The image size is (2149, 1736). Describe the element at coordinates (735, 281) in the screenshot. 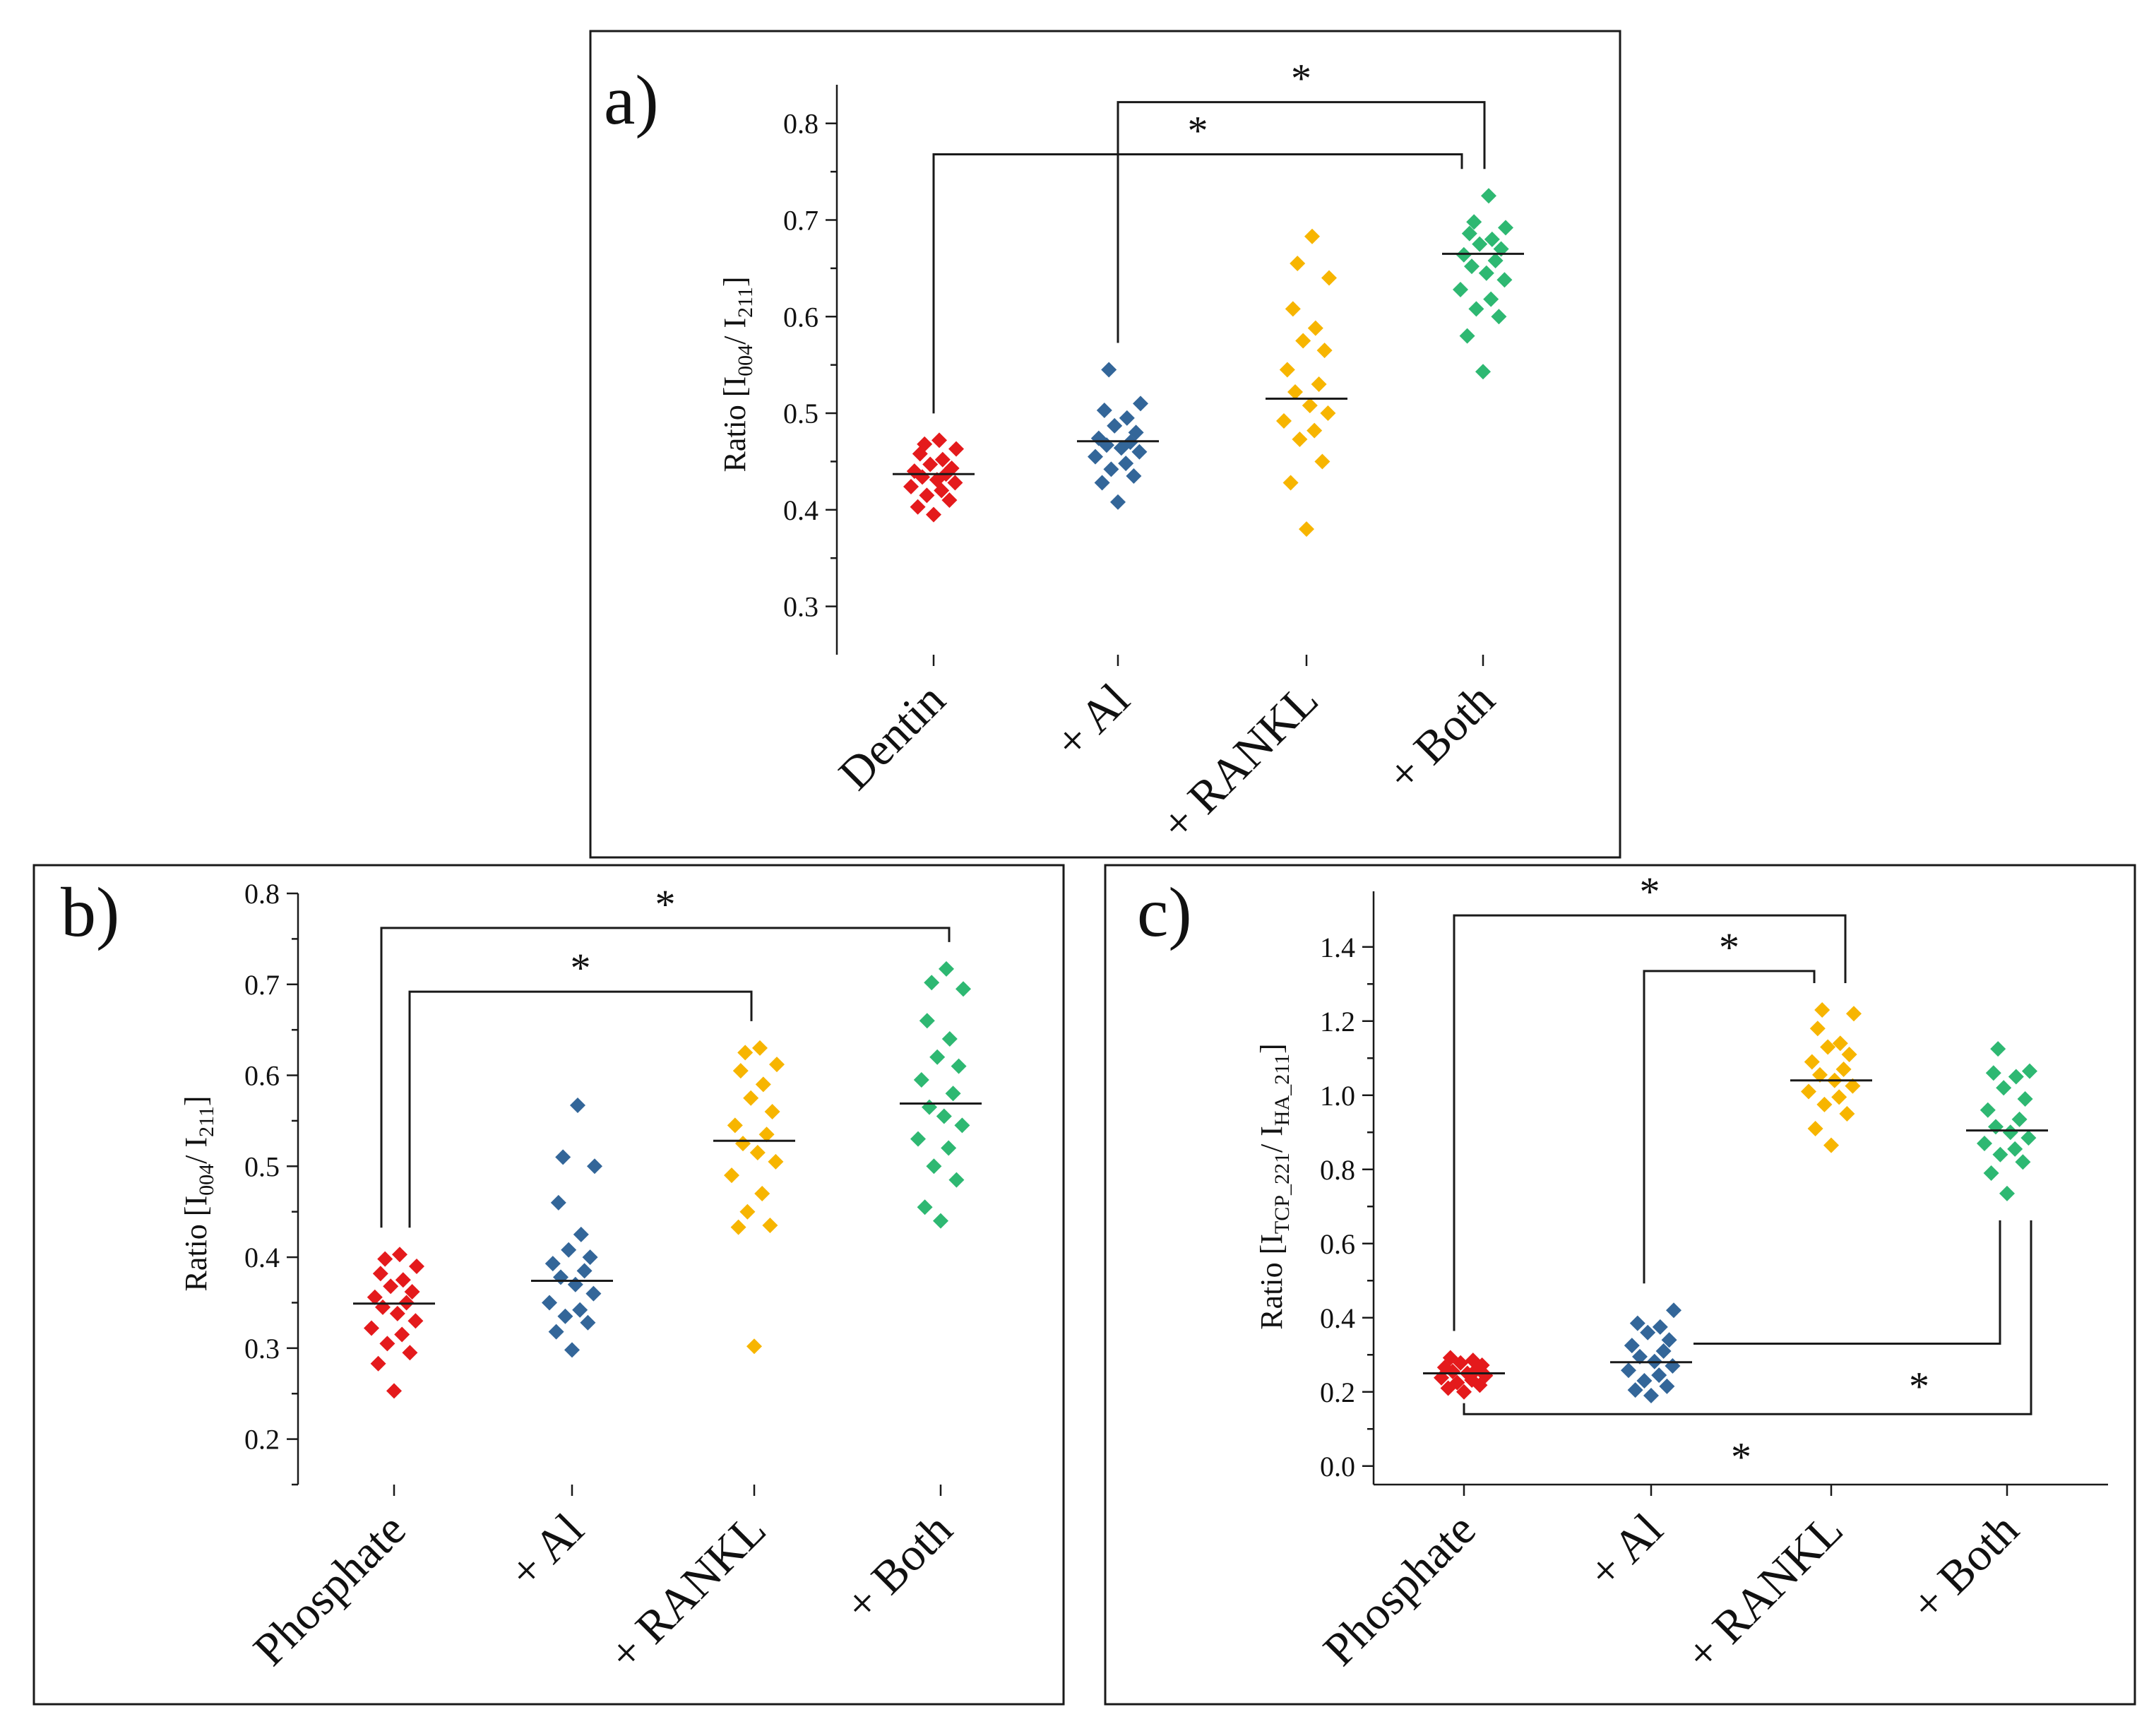

I see `panel-a-y-title-suffix: ]` at that location.